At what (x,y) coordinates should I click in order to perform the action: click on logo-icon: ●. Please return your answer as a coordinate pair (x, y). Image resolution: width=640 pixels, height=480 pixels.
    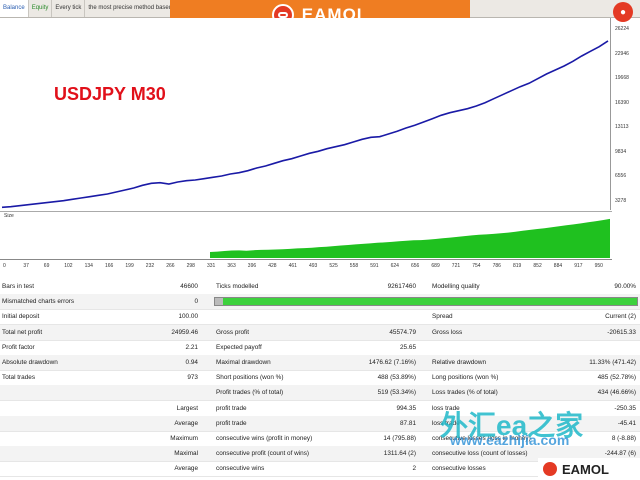
    Looking at the image, I should click on (623, 12).